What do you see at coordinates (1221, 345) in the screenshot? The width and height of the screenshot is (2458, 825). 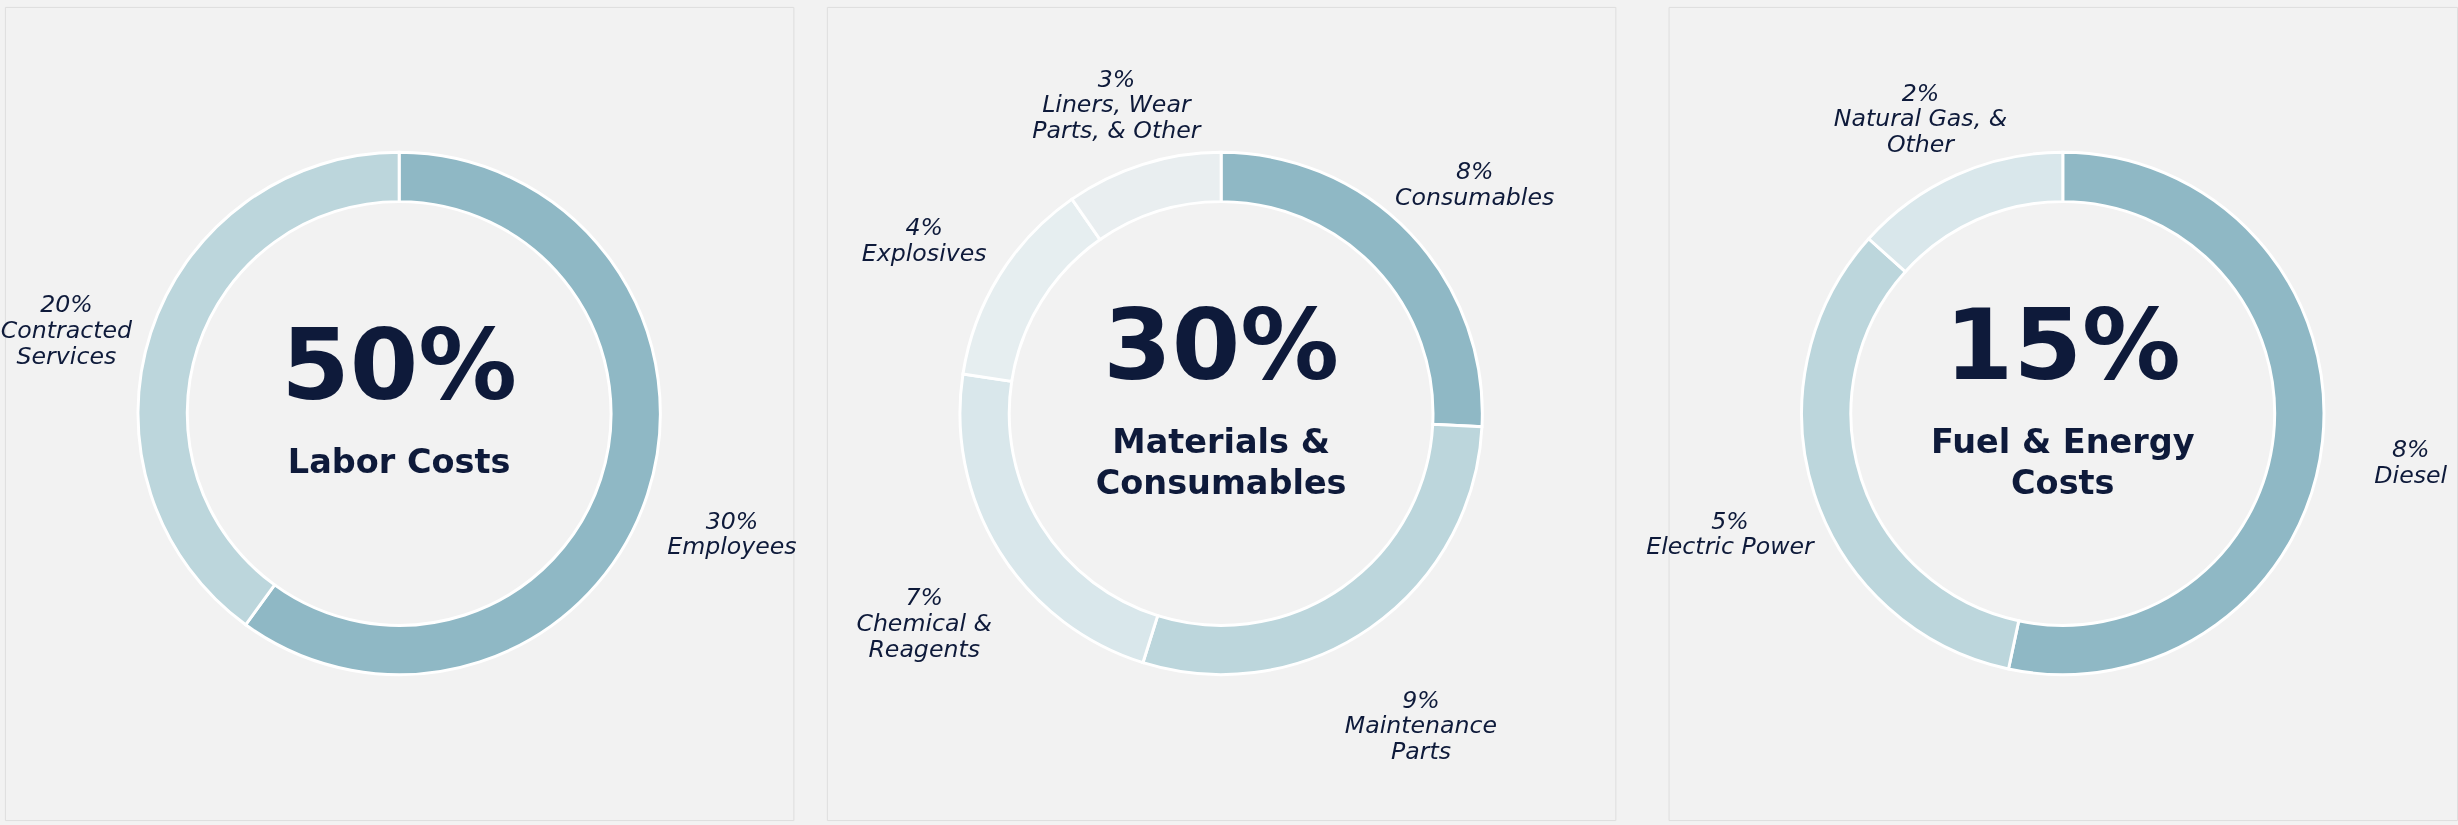 I see `text: 30%` at bounding box center [1221, 345].